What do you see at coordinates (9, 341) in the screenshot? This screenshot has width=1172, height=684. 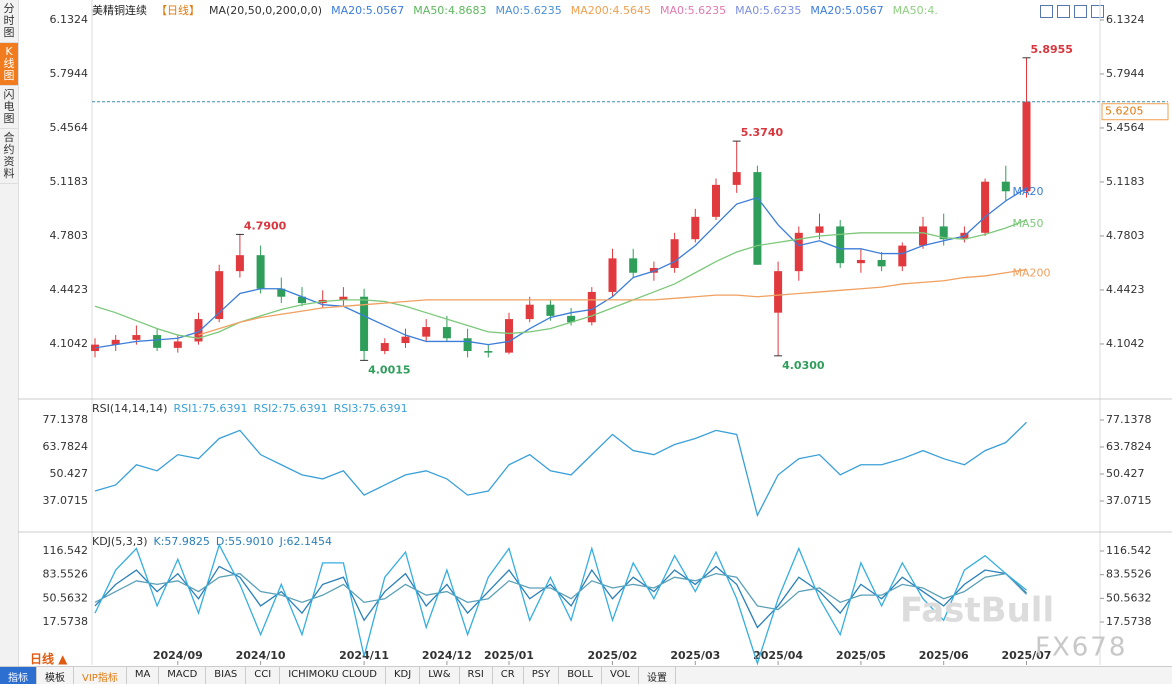 I see `sidebar: 分时图 K线图 闪电图 合约资料` at bounding box center [9, 341].